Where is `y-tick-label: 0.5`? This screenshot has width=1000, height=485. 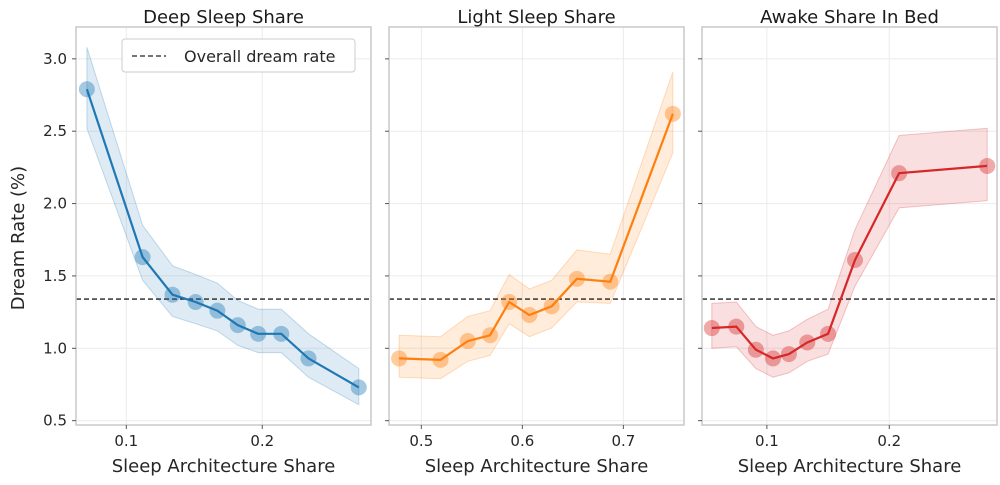 y-tick-label: 0.5 is located at coordinates (55, 421).